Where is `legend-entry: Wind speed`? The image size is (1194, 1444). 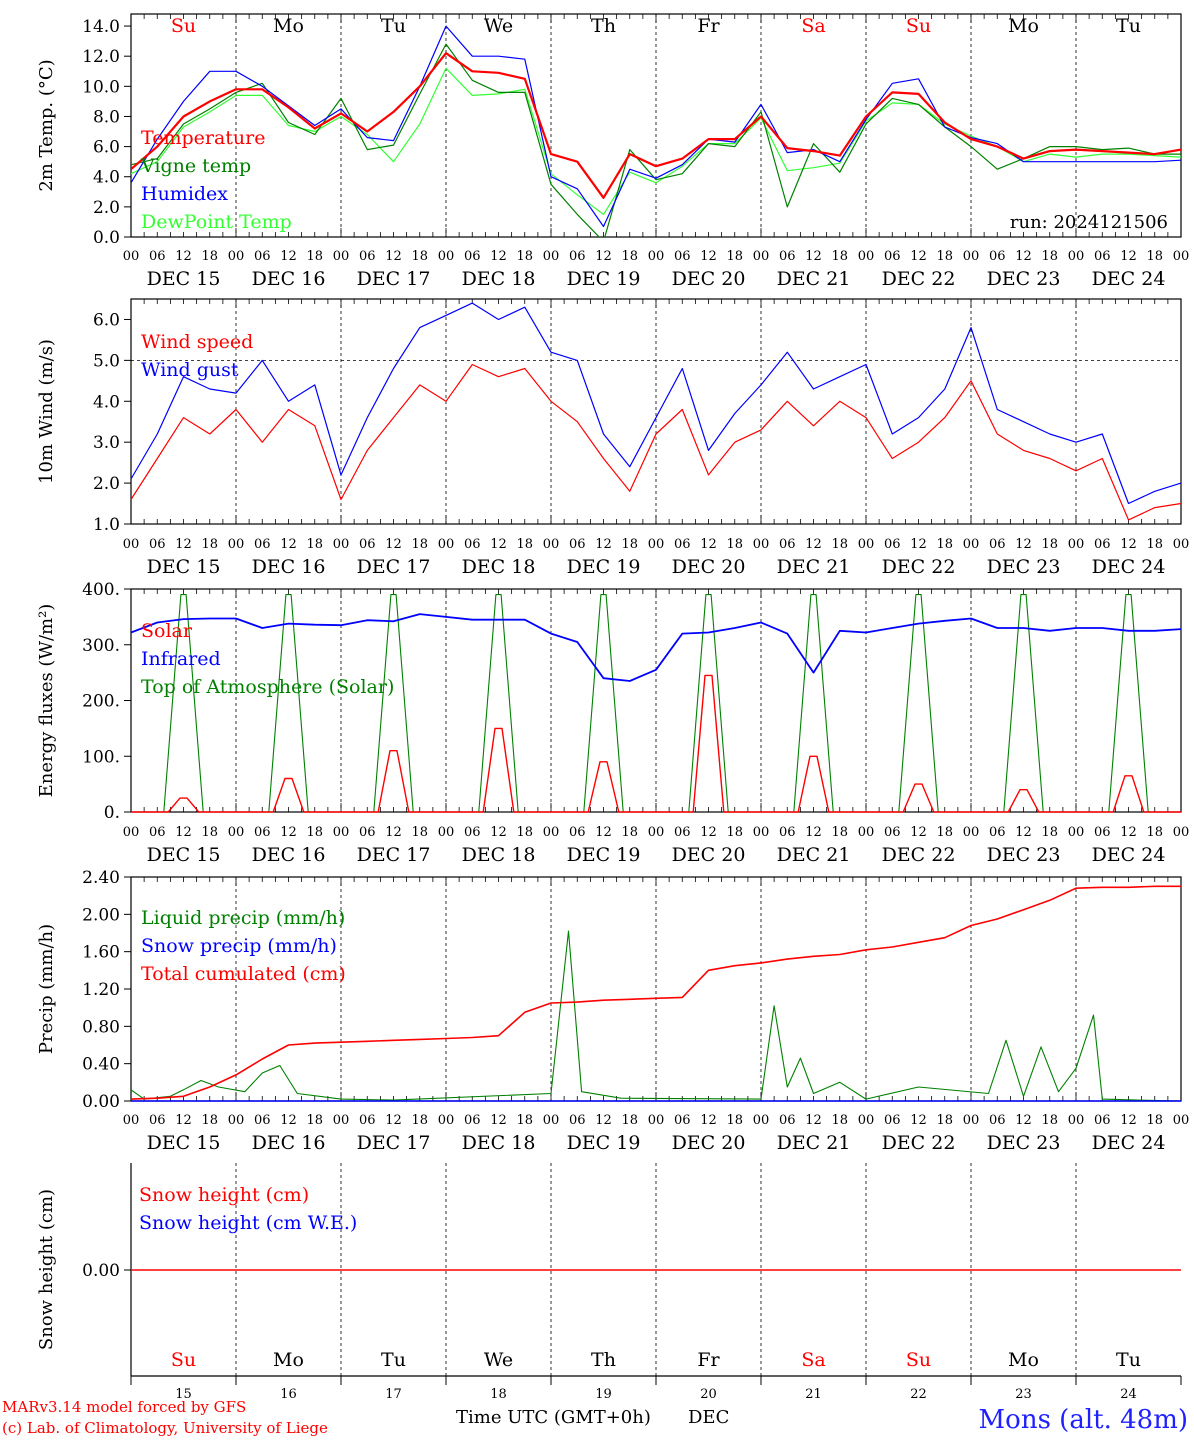 legend-entry: Wind speed is located at coordinates (197, 342).